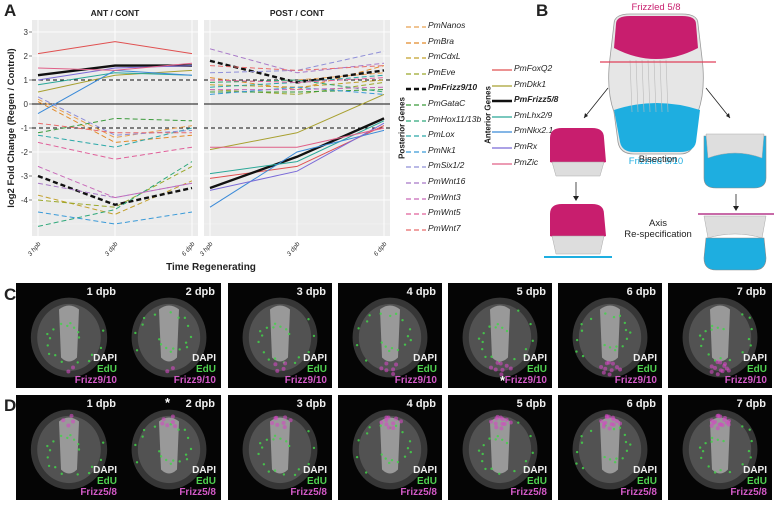 This screenshot has width=778, height=506. I want to click on anterior-half, so click(578, 147).